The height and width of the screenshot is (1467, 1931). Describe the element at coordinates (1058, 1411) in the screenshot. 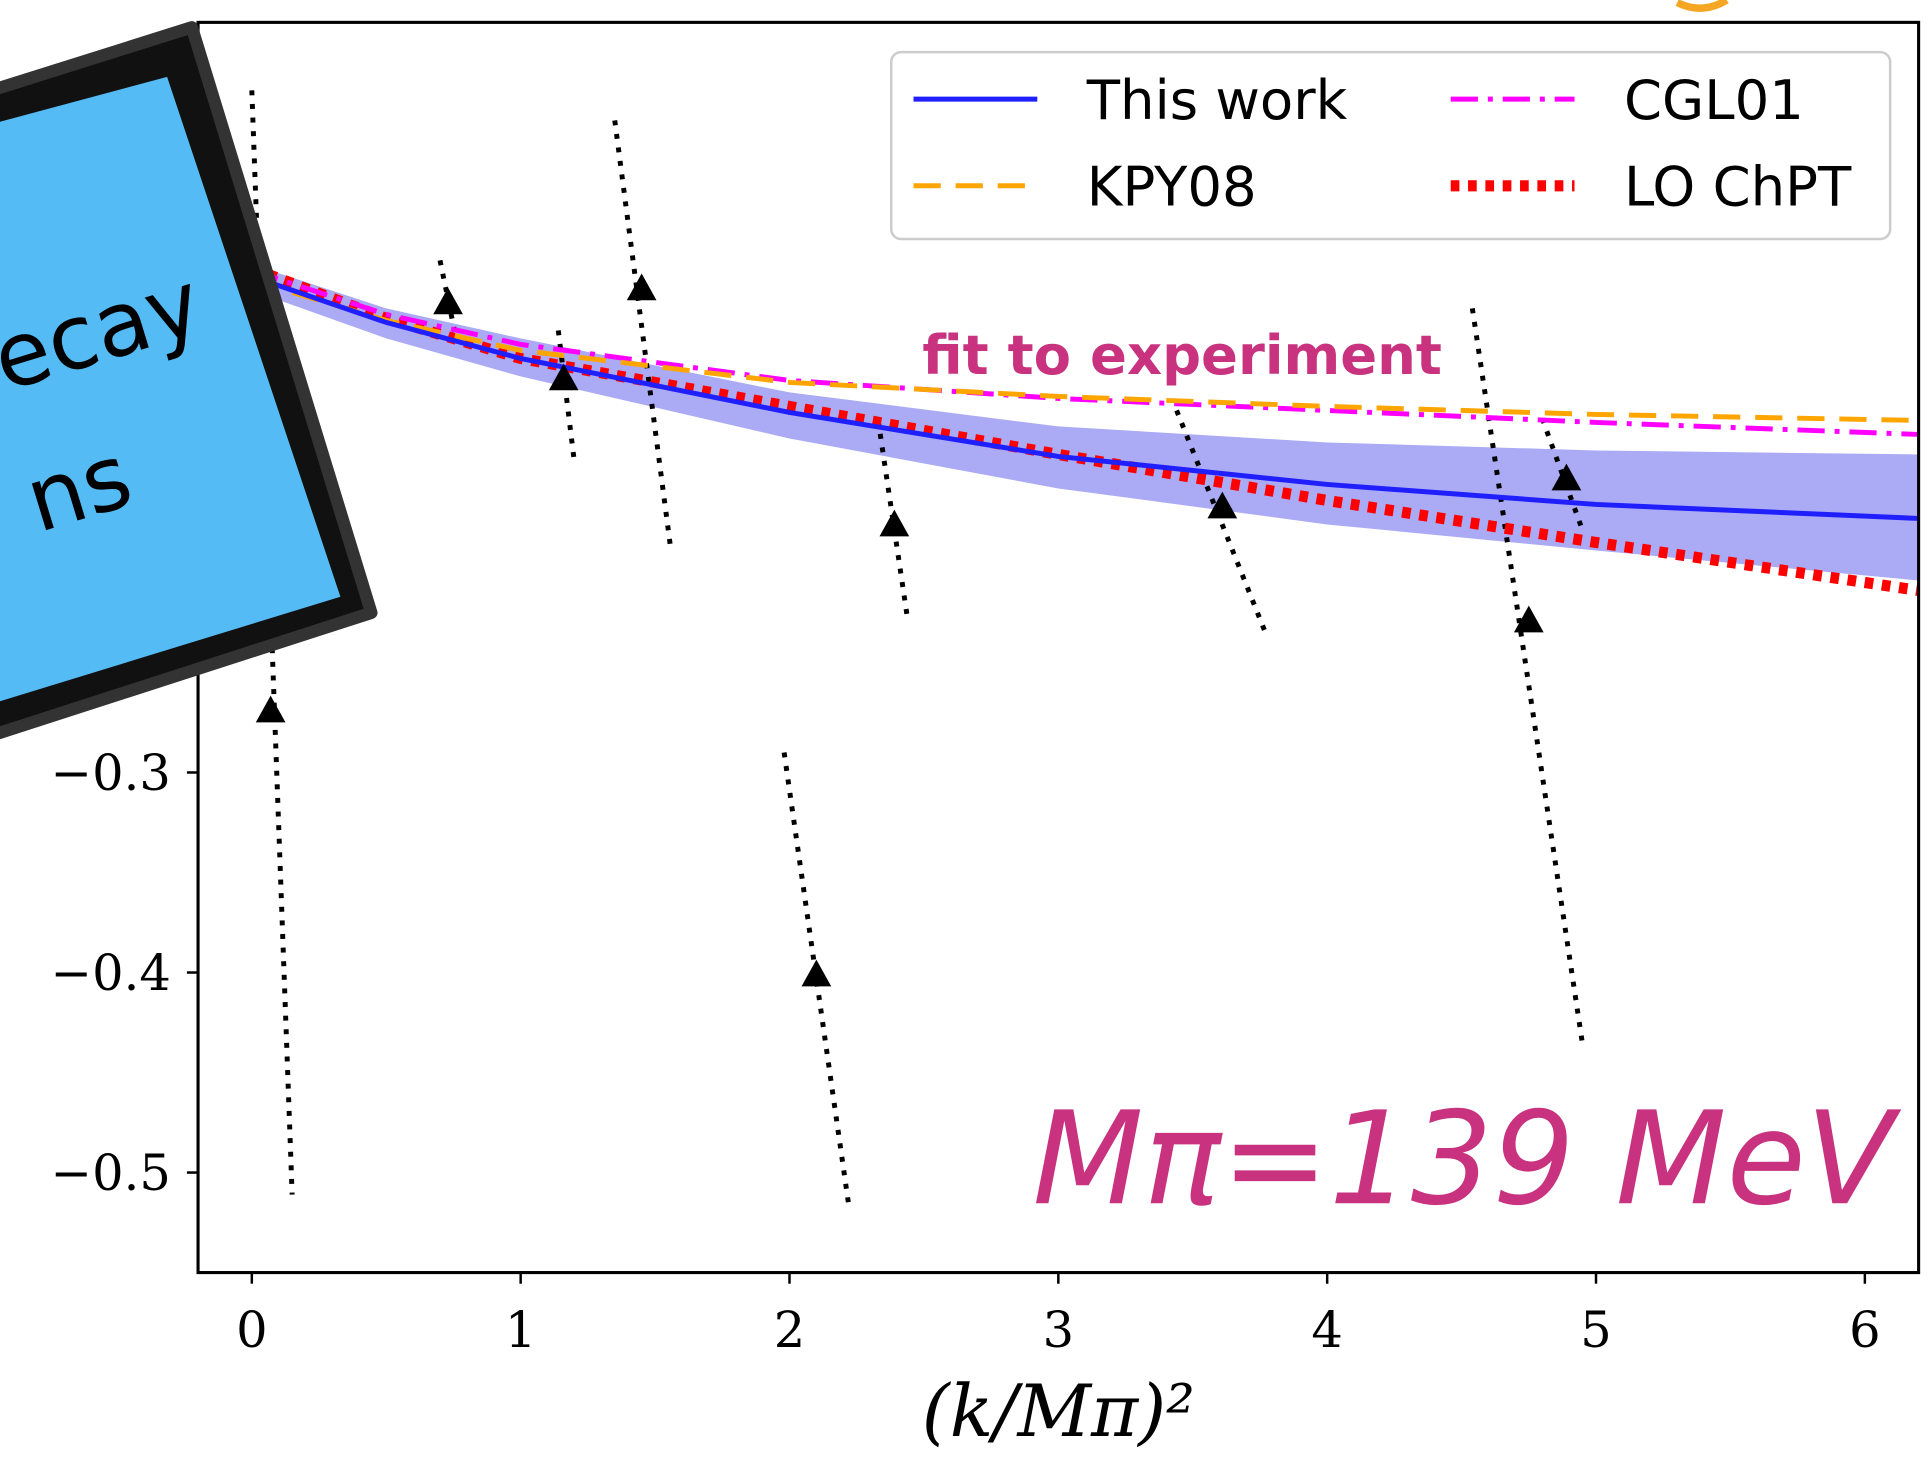

I see `x-axis-label: (k/Mπ)²` at that location.